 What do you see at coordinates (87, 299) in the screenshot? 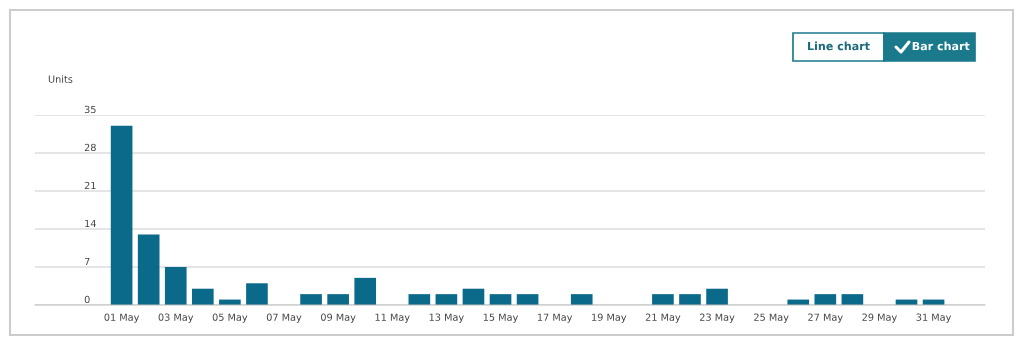
I see `y-tick-label: 0` at bounding box center [87, 299].